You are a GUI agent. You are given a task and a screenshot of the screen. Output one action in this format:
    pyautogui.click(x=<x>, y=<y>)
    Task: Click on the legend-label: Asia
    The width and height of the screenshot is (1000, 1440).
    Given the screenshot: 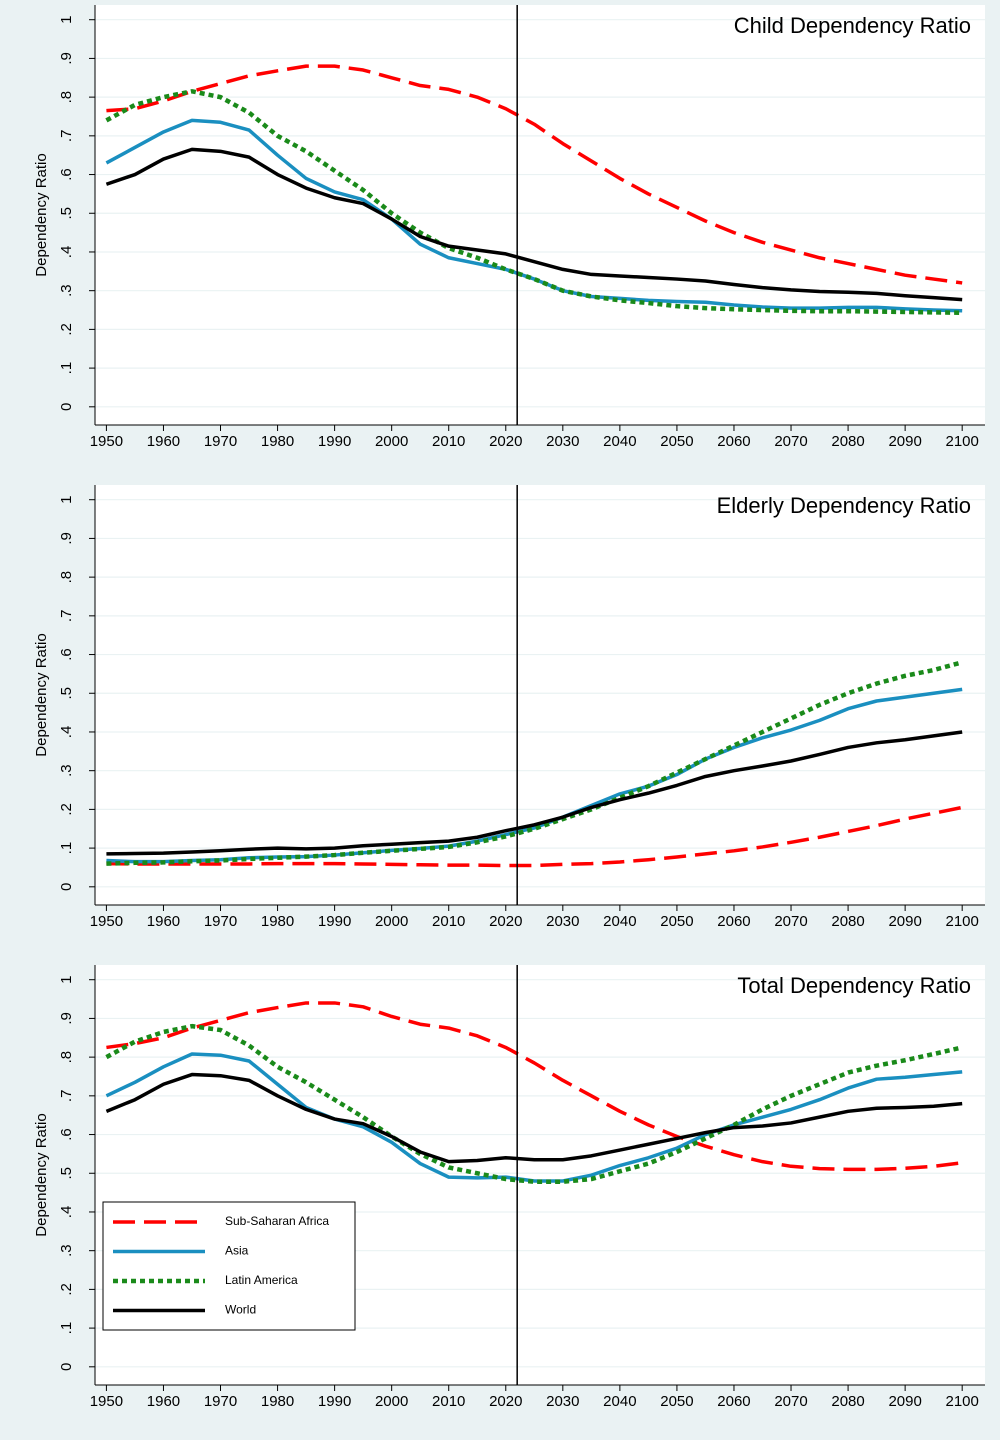 What is the action you would take?
    pyautogui.click(x=237, y=1251)
    